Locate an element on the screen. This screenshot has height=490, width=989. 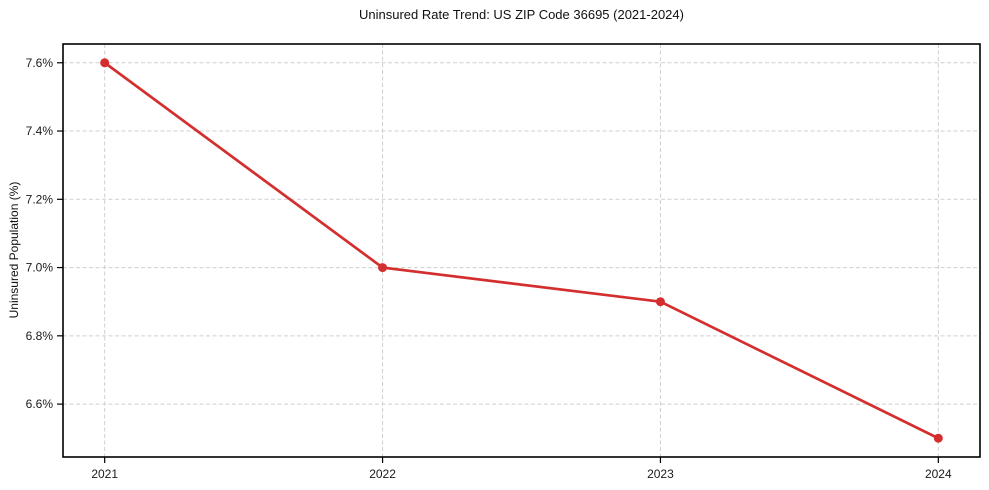
y-tick-label: 6.6% is located at coordinates (40, 404).